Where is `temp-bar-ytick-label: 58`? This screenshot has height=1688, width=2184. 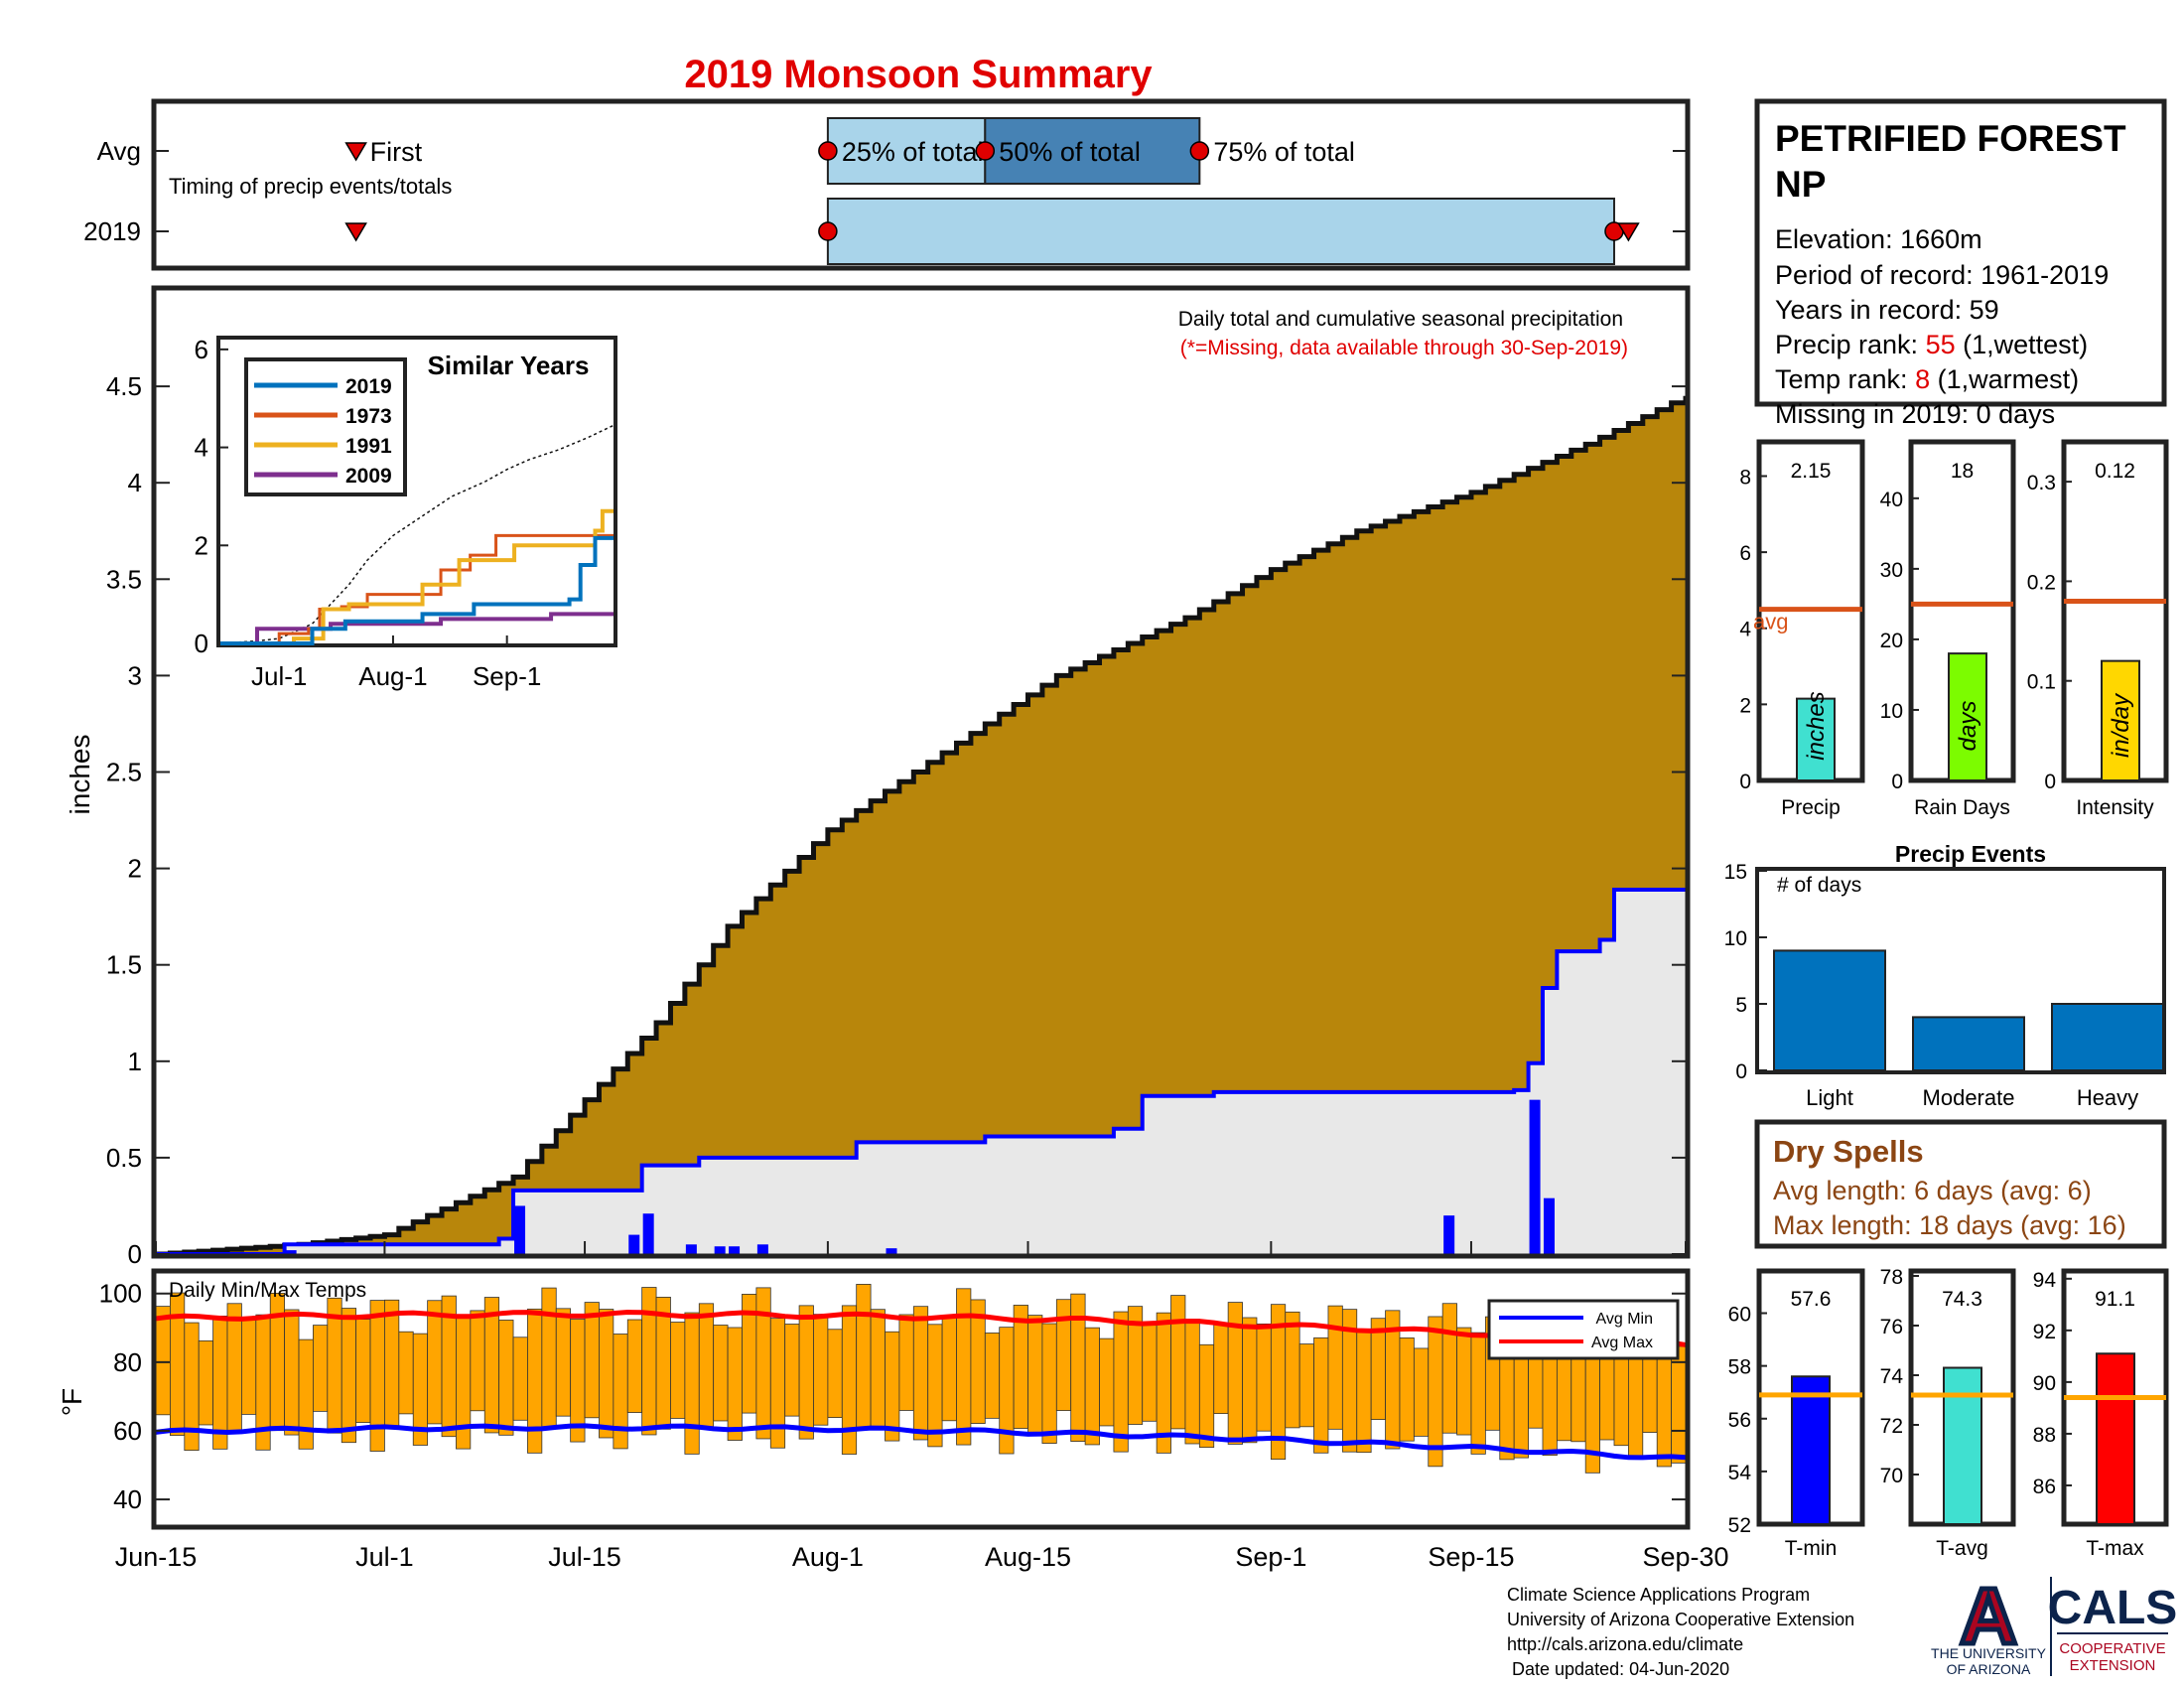 temp-bar-ytick-label: 58 is located at coordinates (1739, 1367).